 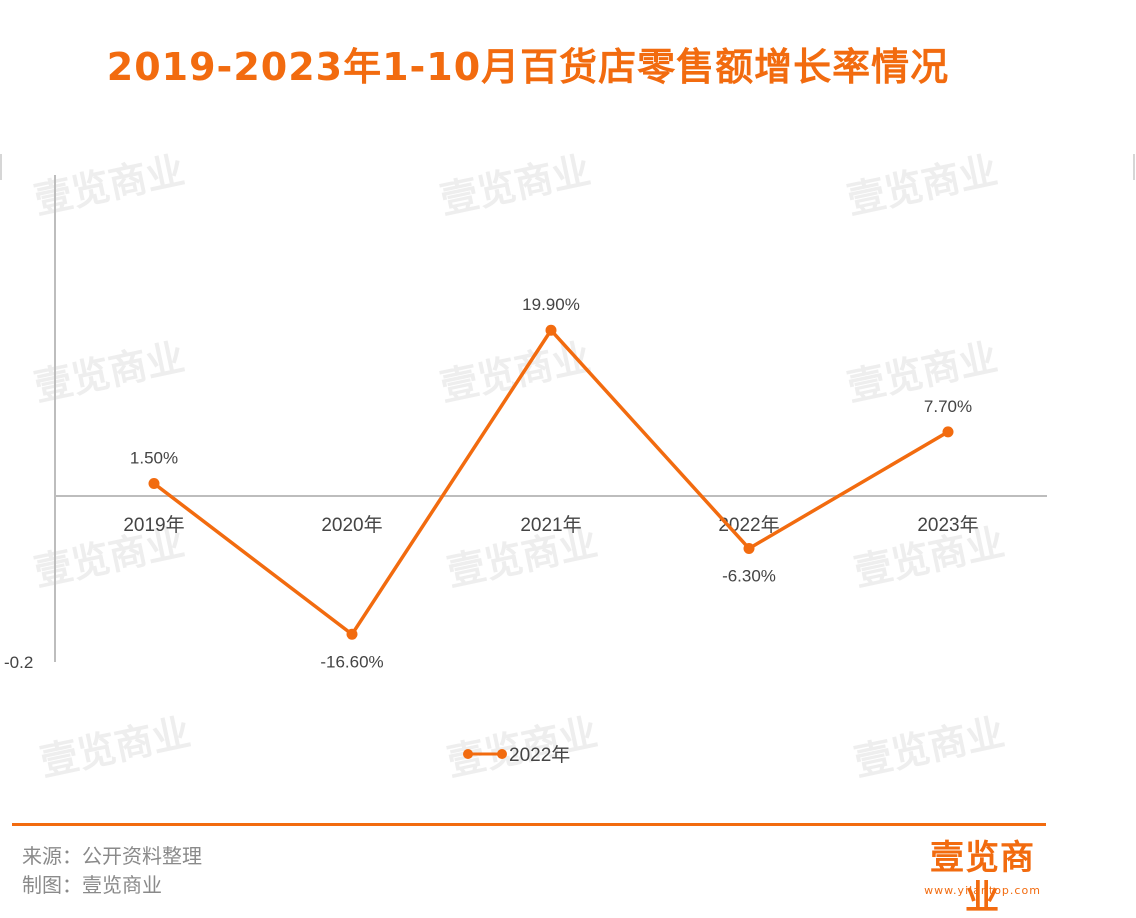 I want to click on right-edge-mark, so click(x=1134, y=167).